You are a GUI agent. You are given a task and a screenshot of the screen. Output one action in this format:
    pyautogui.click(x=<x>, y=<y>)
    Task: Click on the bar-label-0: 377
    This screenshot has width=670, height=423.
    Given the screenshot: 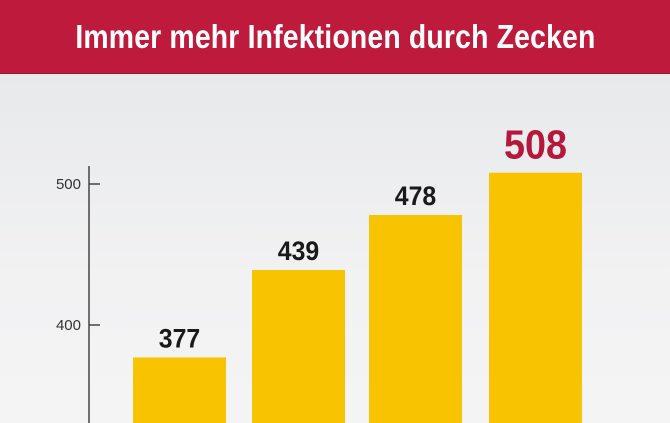 What is the action you would take?
    pyautogui.click(x=179, y=339)
    